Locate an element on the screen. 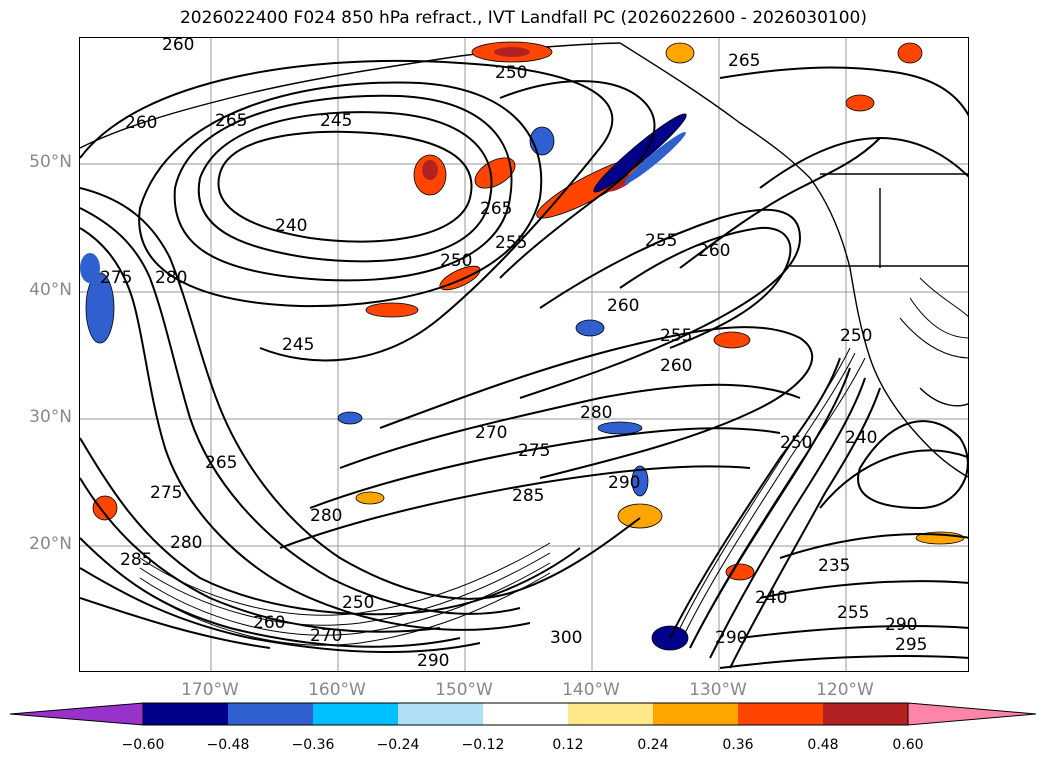 The width and height of the screenshot is (1047, 765). colorbar-tick: −0.60 is located at coordinates (143, 745).